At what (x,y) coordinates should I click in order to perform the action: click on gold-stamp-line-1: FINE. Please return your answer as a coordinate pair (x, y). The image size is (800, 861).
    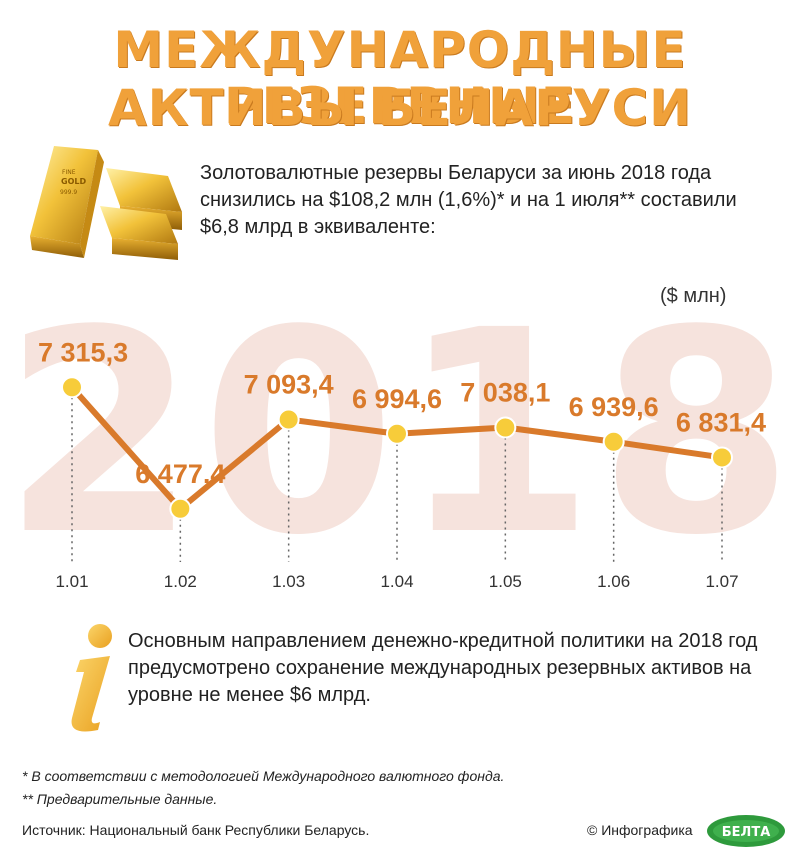
    Looking at the image, I should click on (69, 172).